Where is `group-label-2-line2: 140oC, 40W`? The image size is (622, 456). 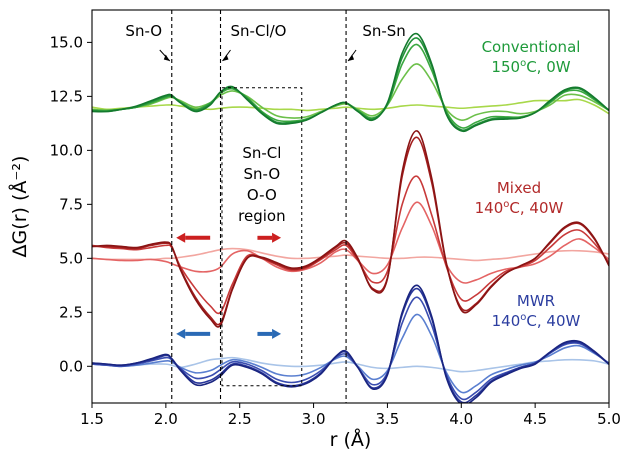 group-label-2-line2: 140oC, 40W is located at coordinates (536, 321).